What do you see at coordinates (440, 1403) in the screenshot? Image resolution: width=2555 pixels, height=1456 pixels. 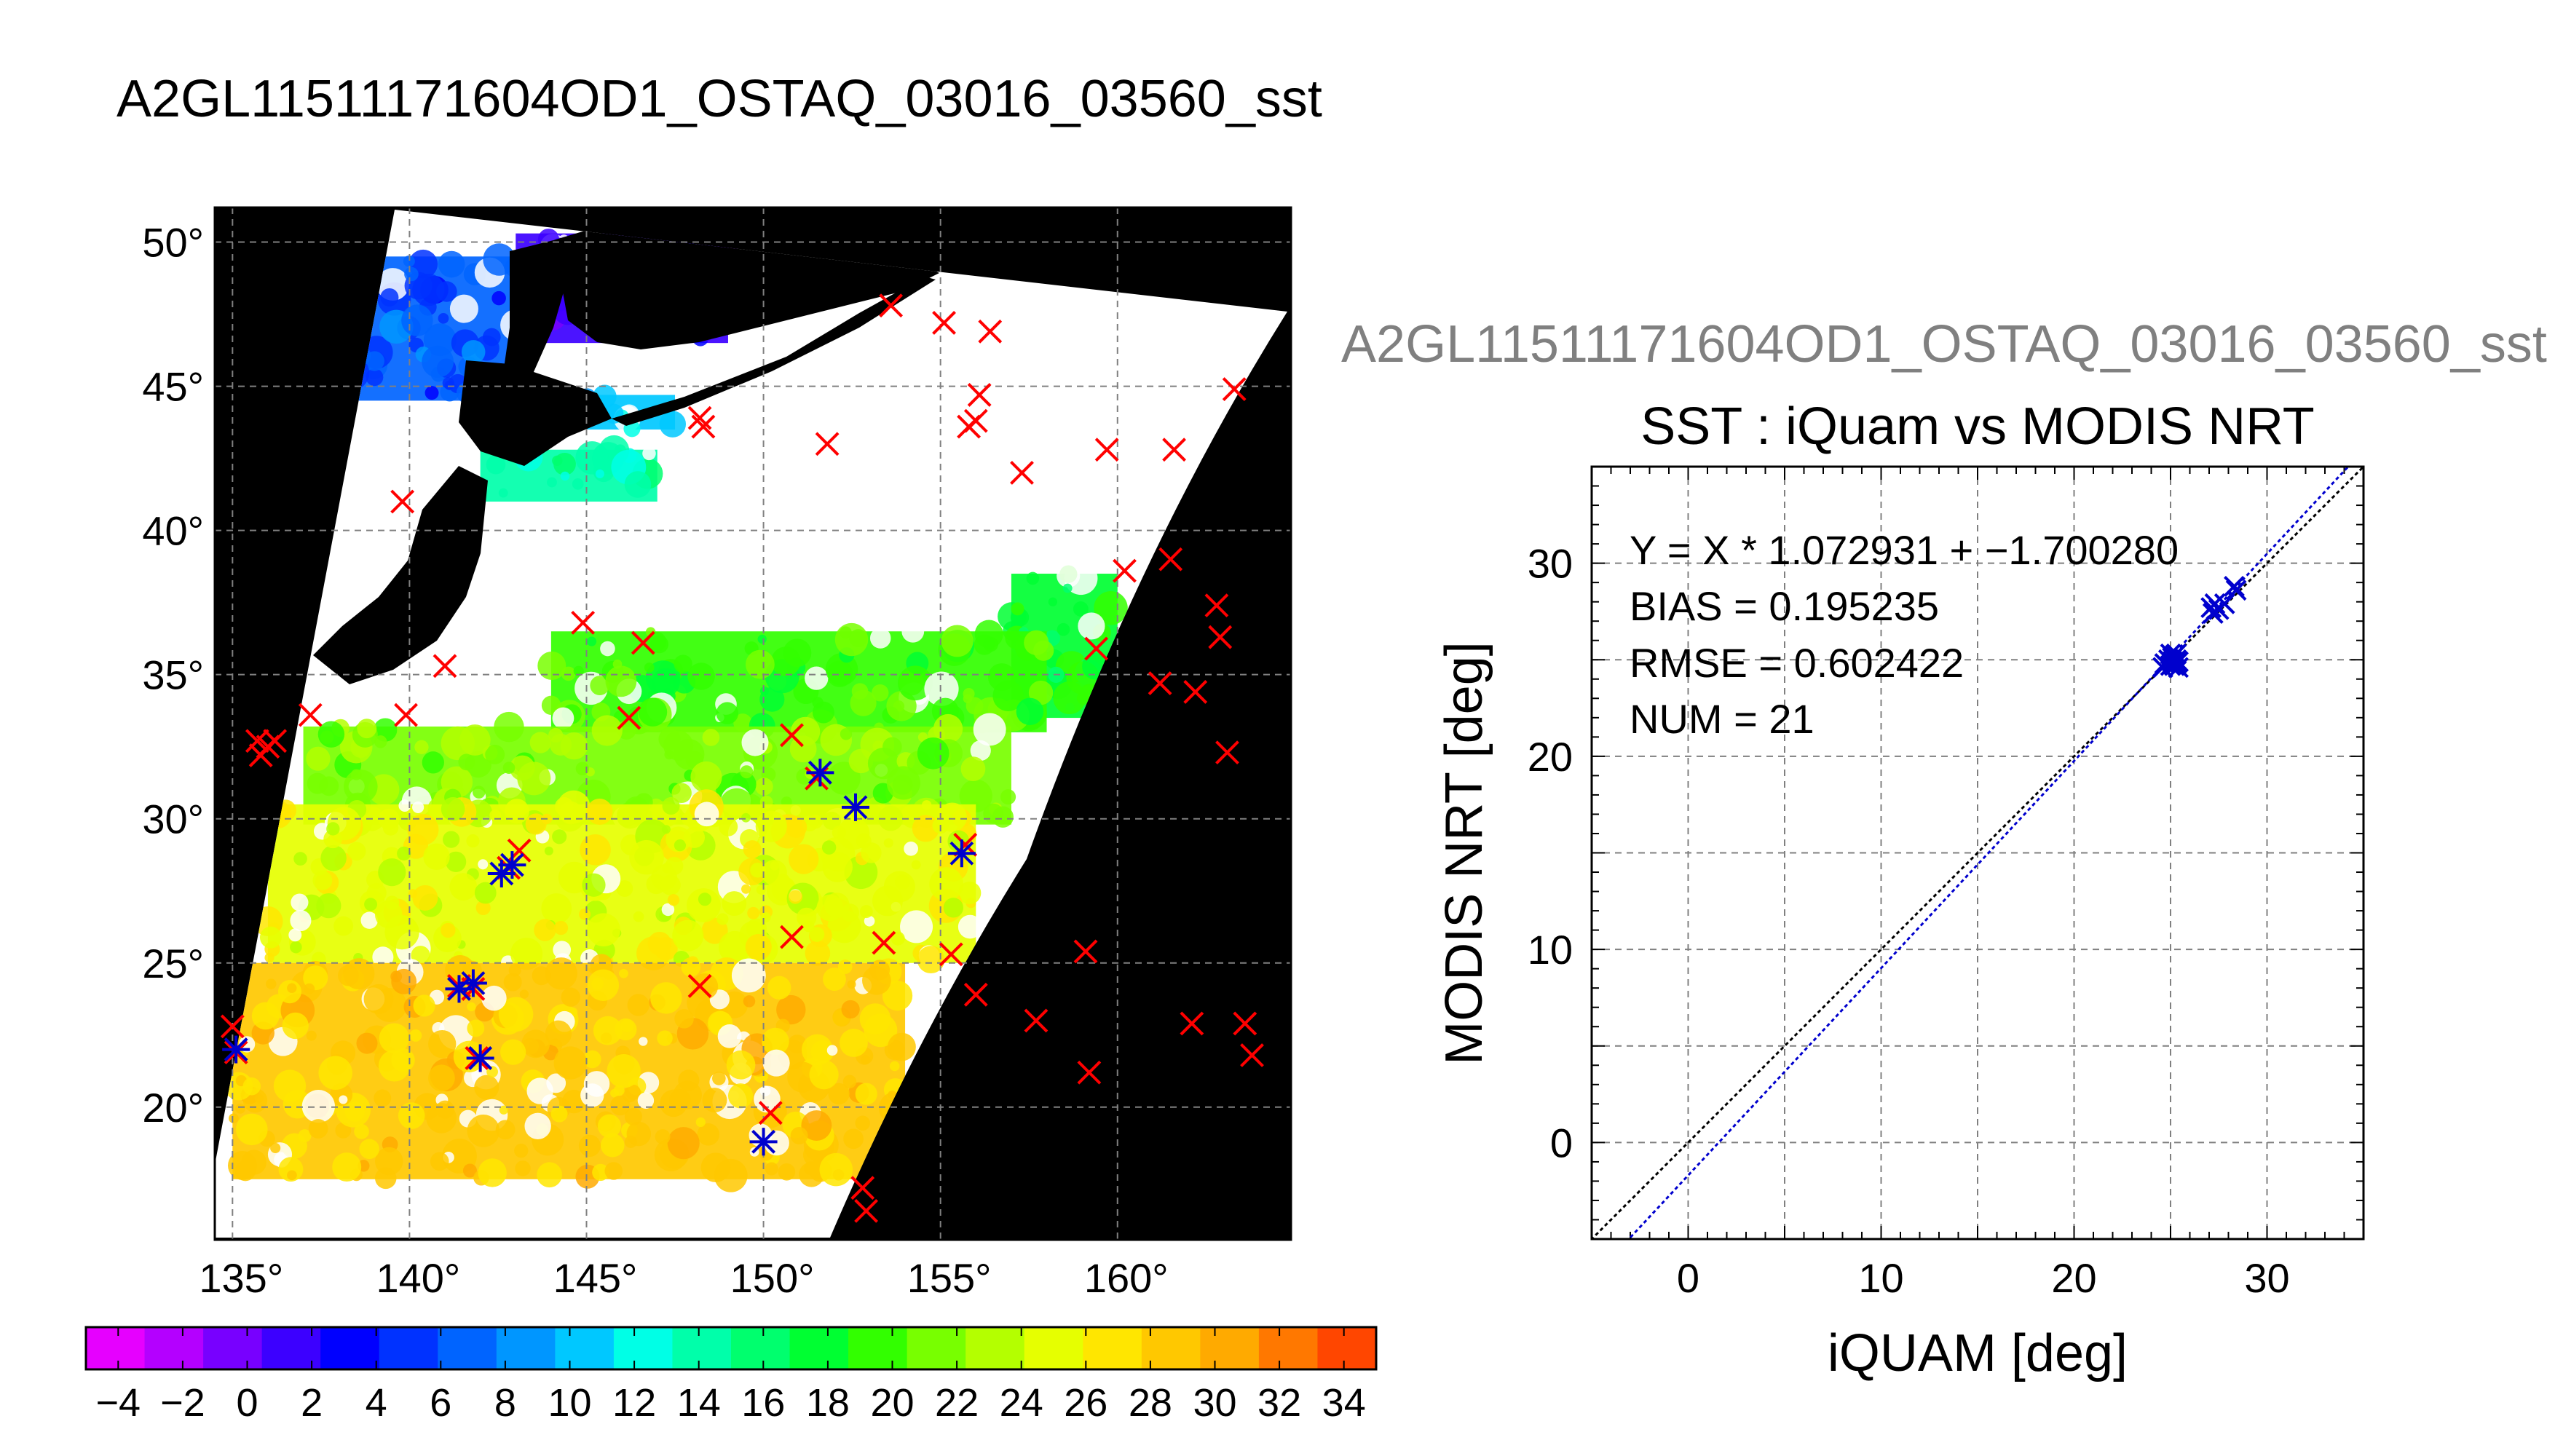 I see `colorbar-tick-label: 6` at bounding box center [440, 1403].